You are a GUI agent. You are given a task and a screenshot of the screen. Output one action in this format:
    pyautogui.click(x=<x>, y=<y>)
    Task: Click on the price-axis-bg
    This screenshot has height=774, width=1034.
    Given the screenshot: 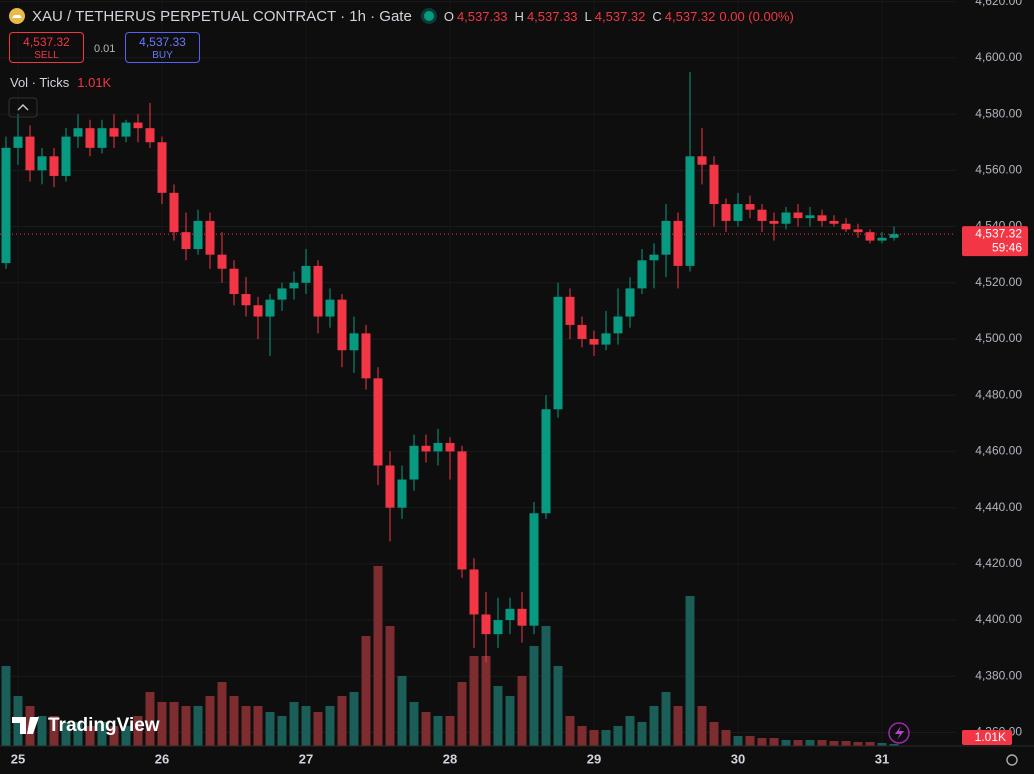 What is the action you would take?
    pyautogui.click(x=994, y=373)
    